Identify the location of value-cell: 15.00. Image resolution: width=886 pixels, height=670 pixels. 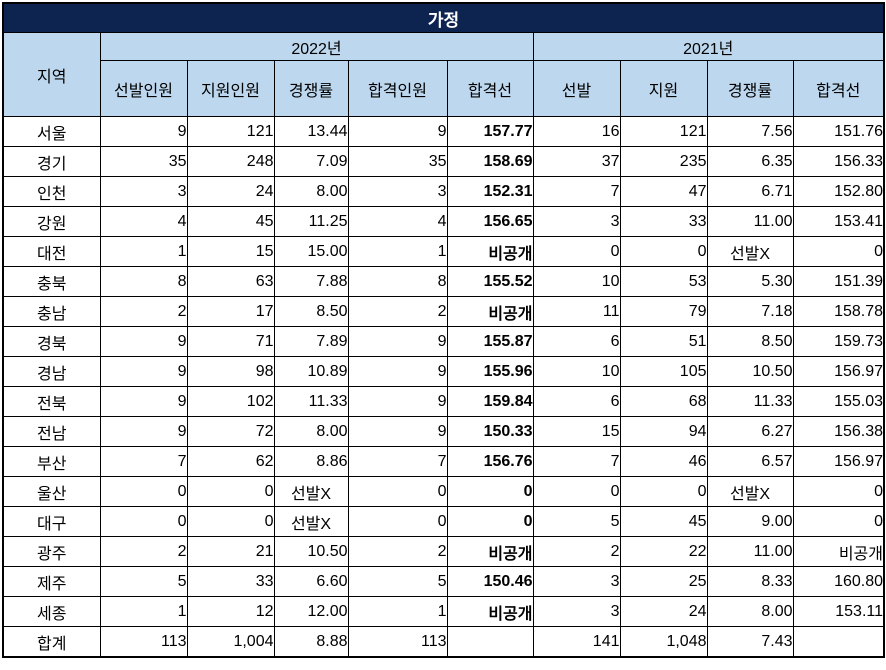
(311, 251).